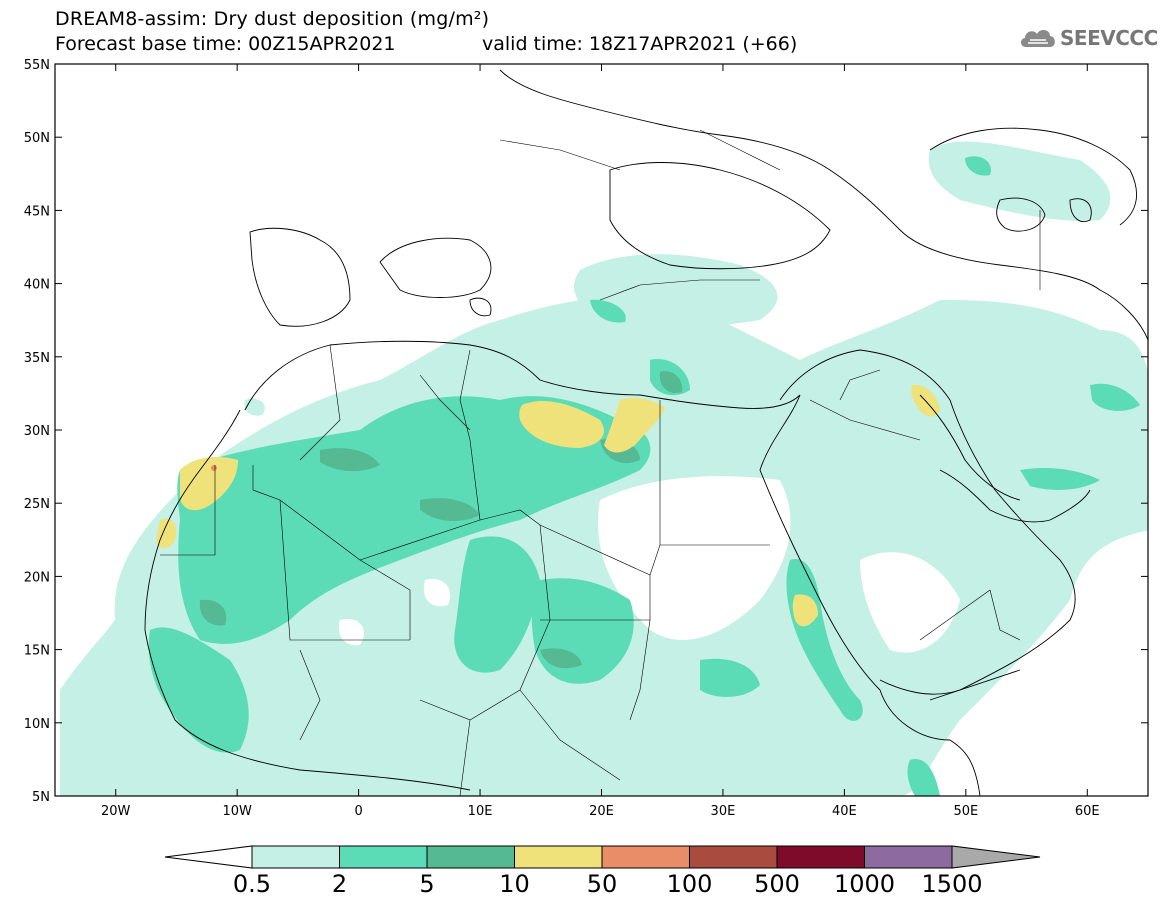 Image resolution: width=1165 pixels, height=907 pixels. What do you see at coordinates (37, 211) in the screenshot?
I see `y-tick-label: 45N` at bounding box center [37, 211].